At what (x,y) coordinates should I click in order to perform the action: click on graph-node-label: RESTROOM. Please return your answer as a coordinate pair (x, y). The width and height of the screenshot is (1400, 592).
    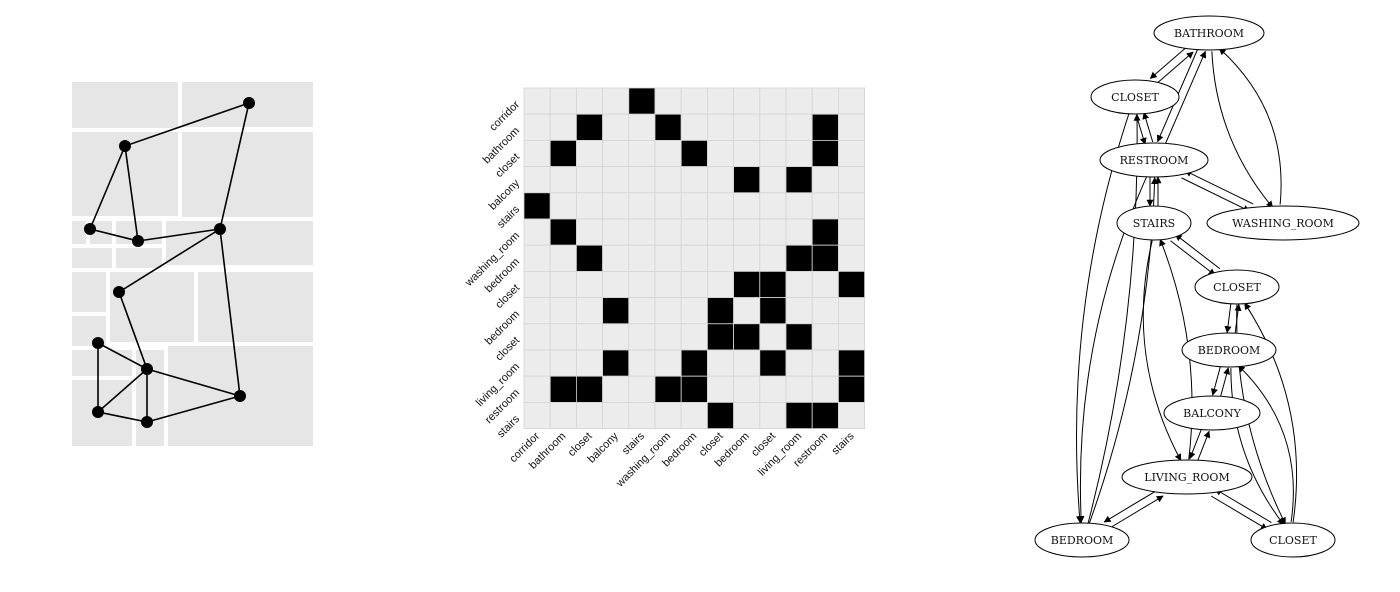
    Looking at the image, I should click on (1154, 160).